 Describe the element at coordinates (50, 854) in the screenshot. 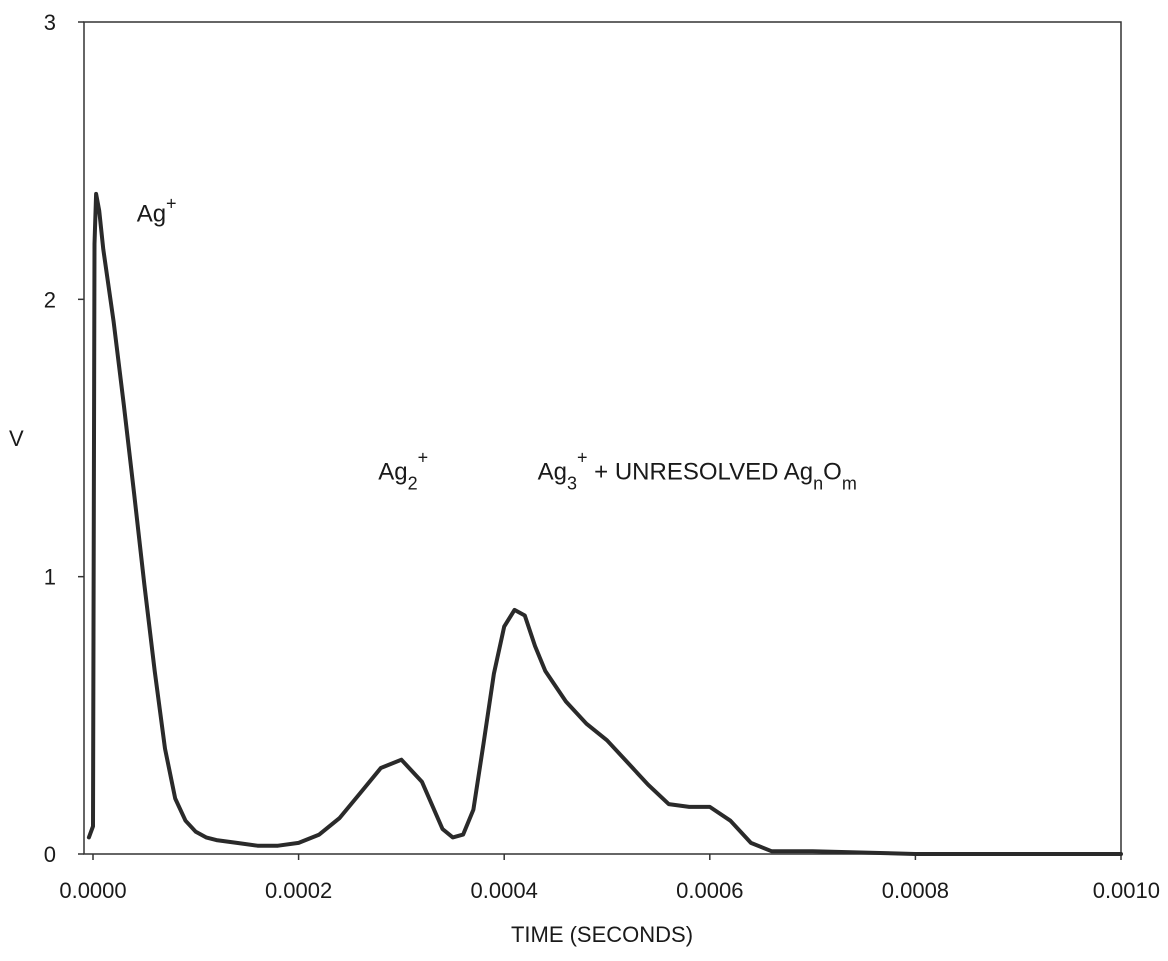

I see `y-tick-label: 0` at that location.